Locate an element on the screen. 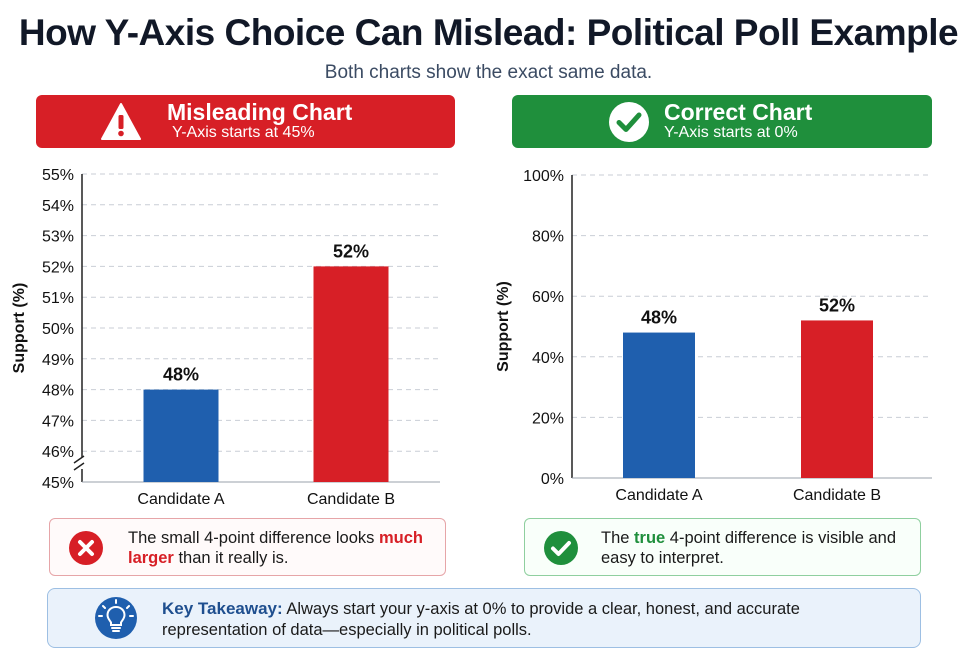 The image size is (977, 650). y-tick-label: 48% is located at coordinates (58, 391).